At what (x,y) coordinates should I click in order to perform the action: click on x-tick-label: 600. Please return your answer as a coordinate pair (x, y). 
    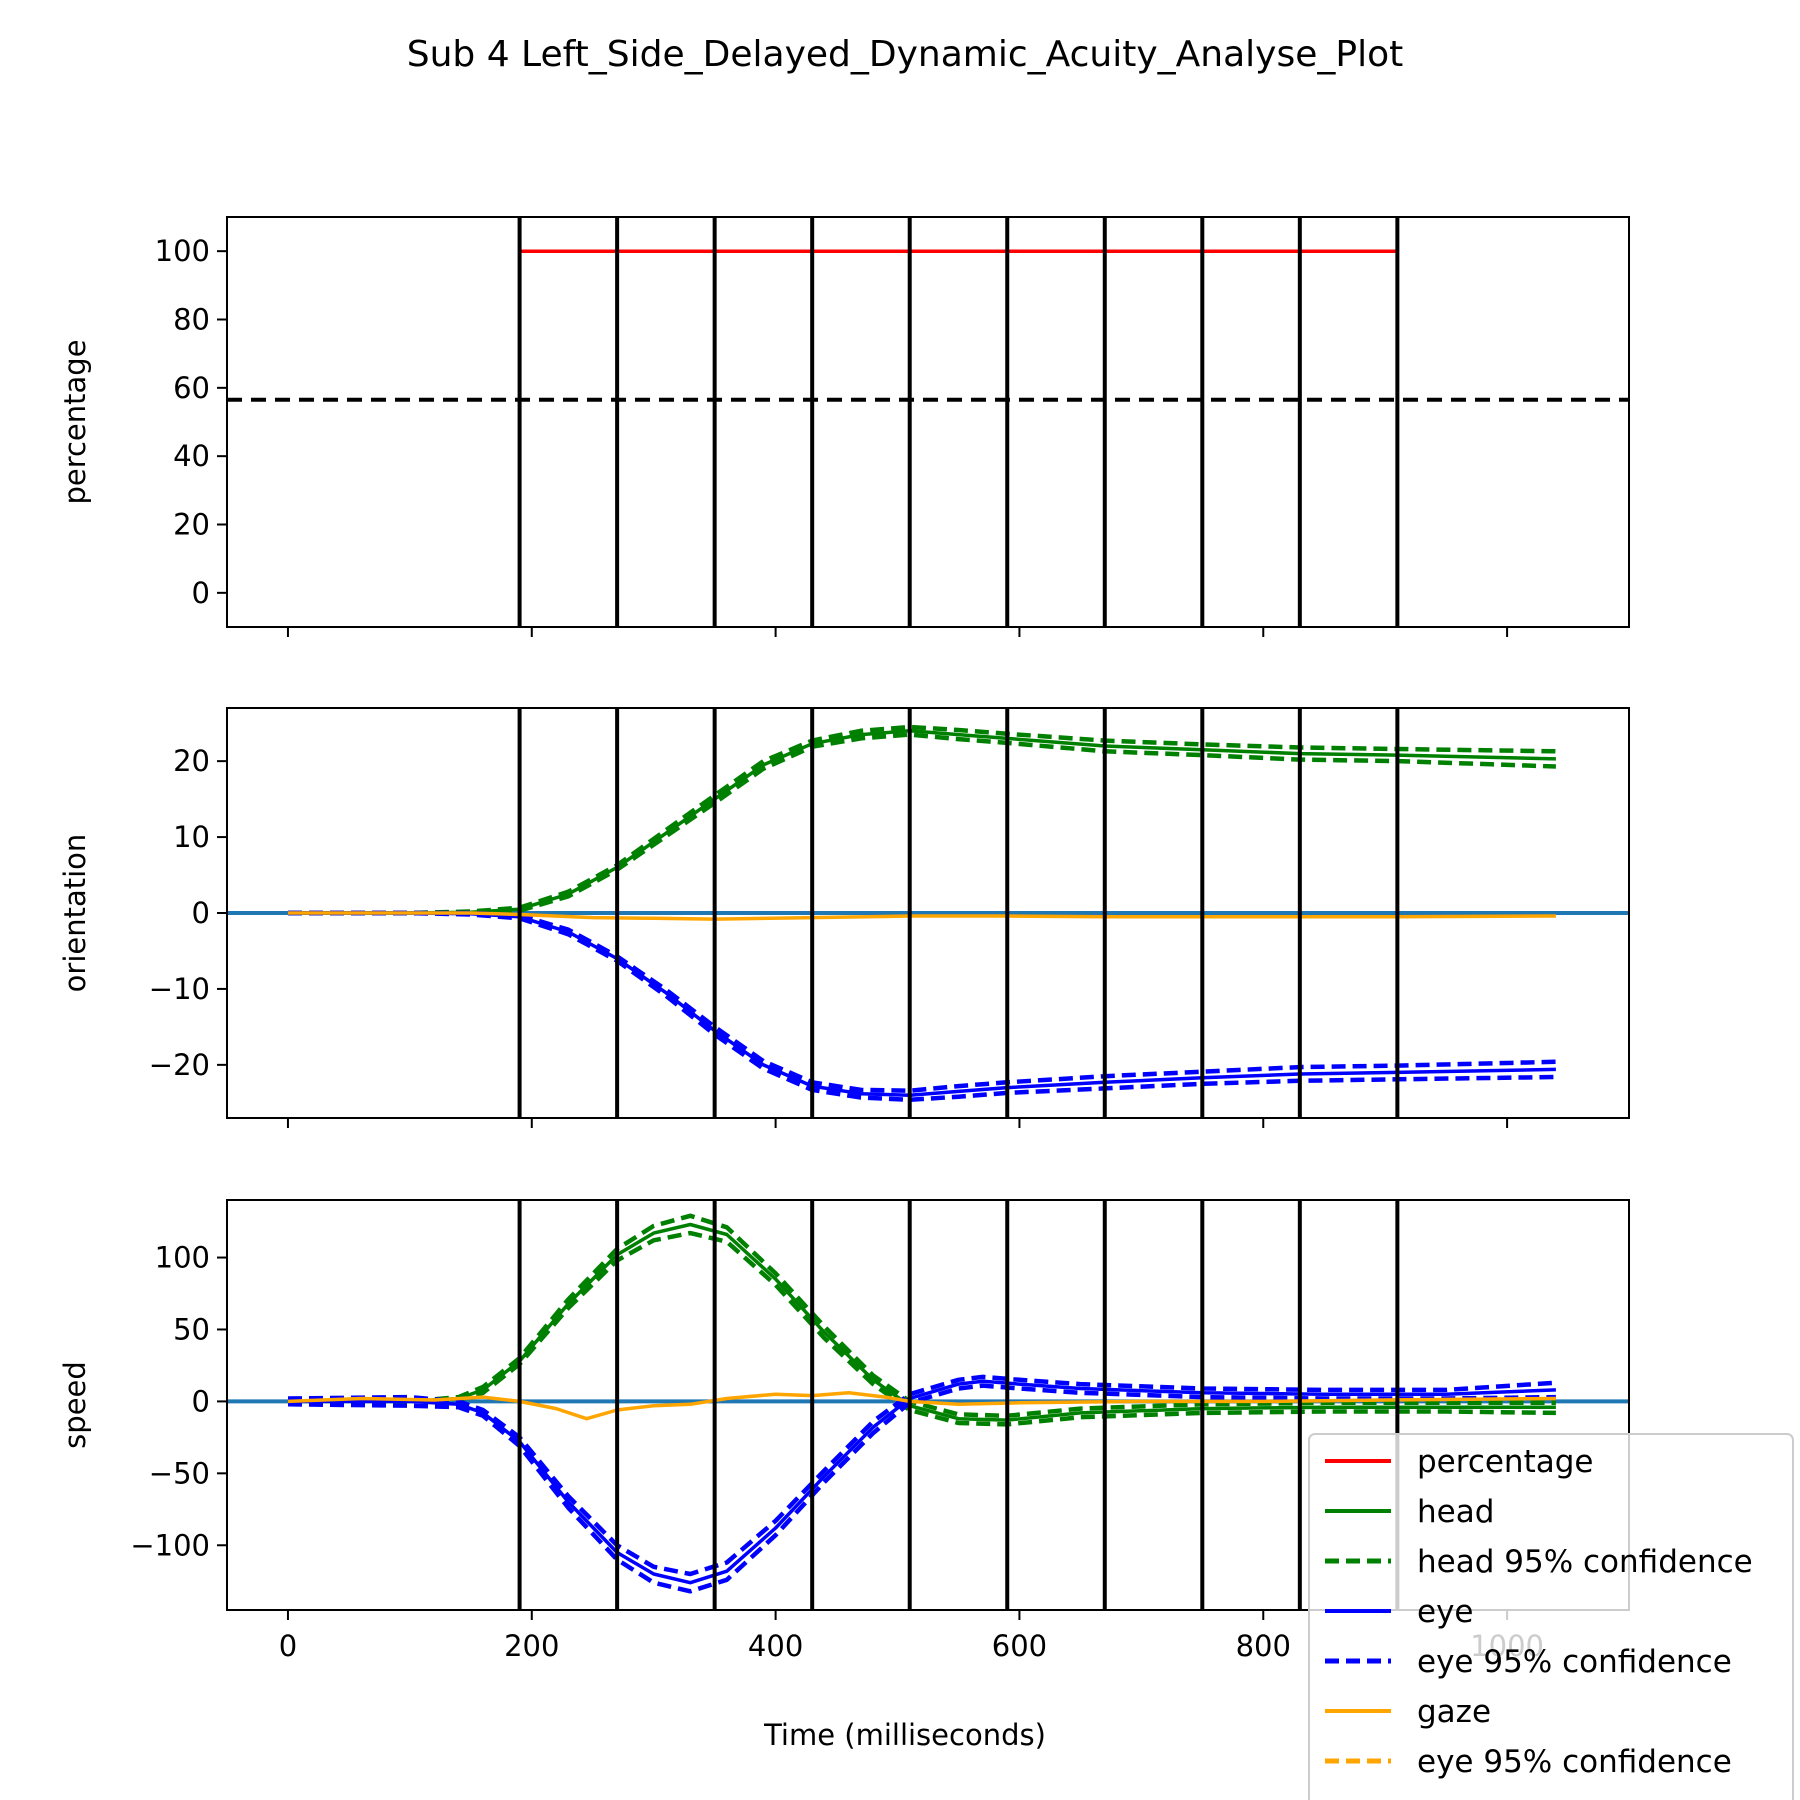
    Looking at the image, I should click on (1019, 1646).